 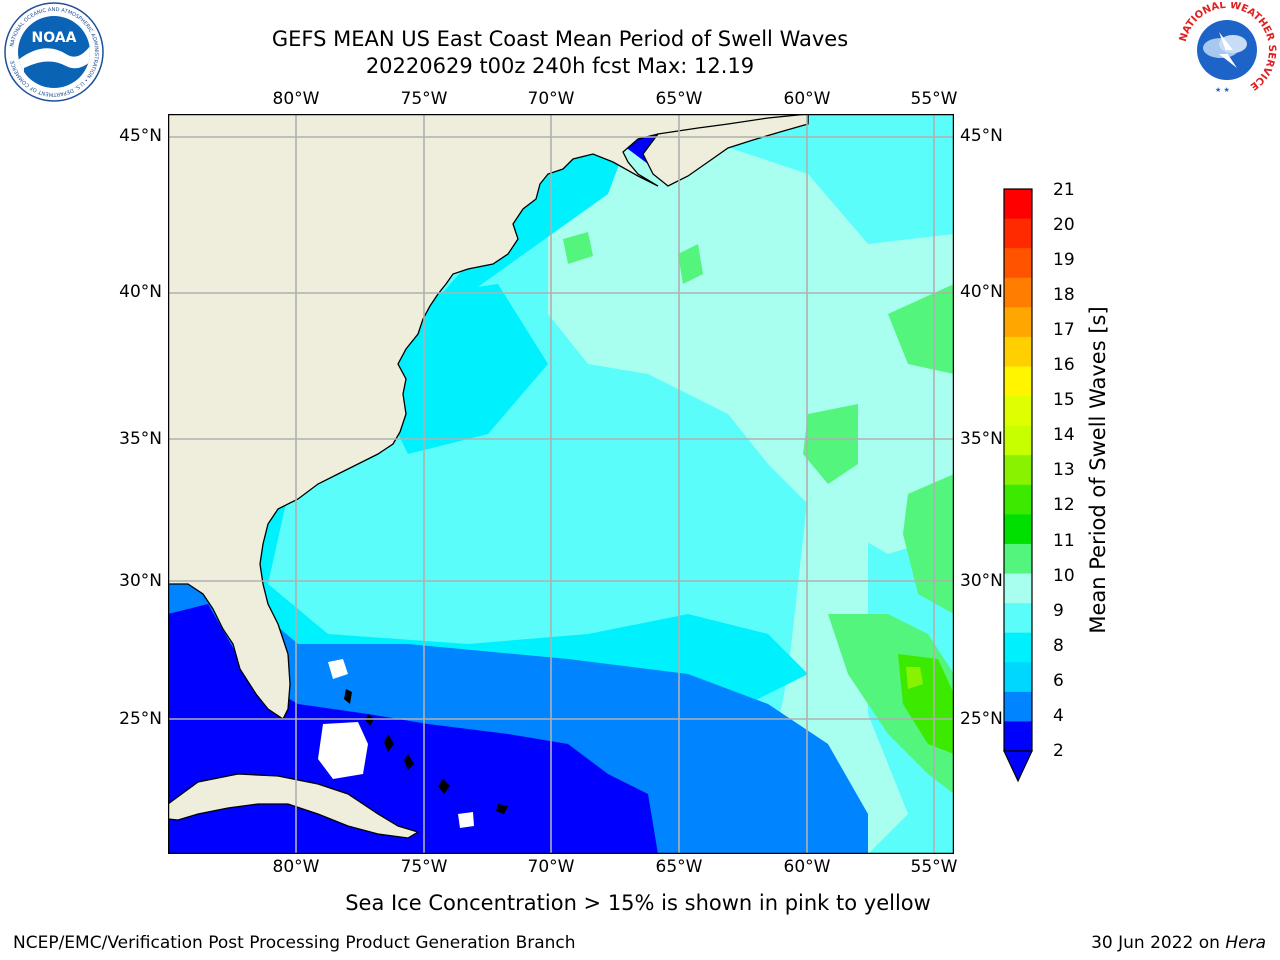 I want to click on lon-tick-bottom: 55°W, so click(x=934, y=867).